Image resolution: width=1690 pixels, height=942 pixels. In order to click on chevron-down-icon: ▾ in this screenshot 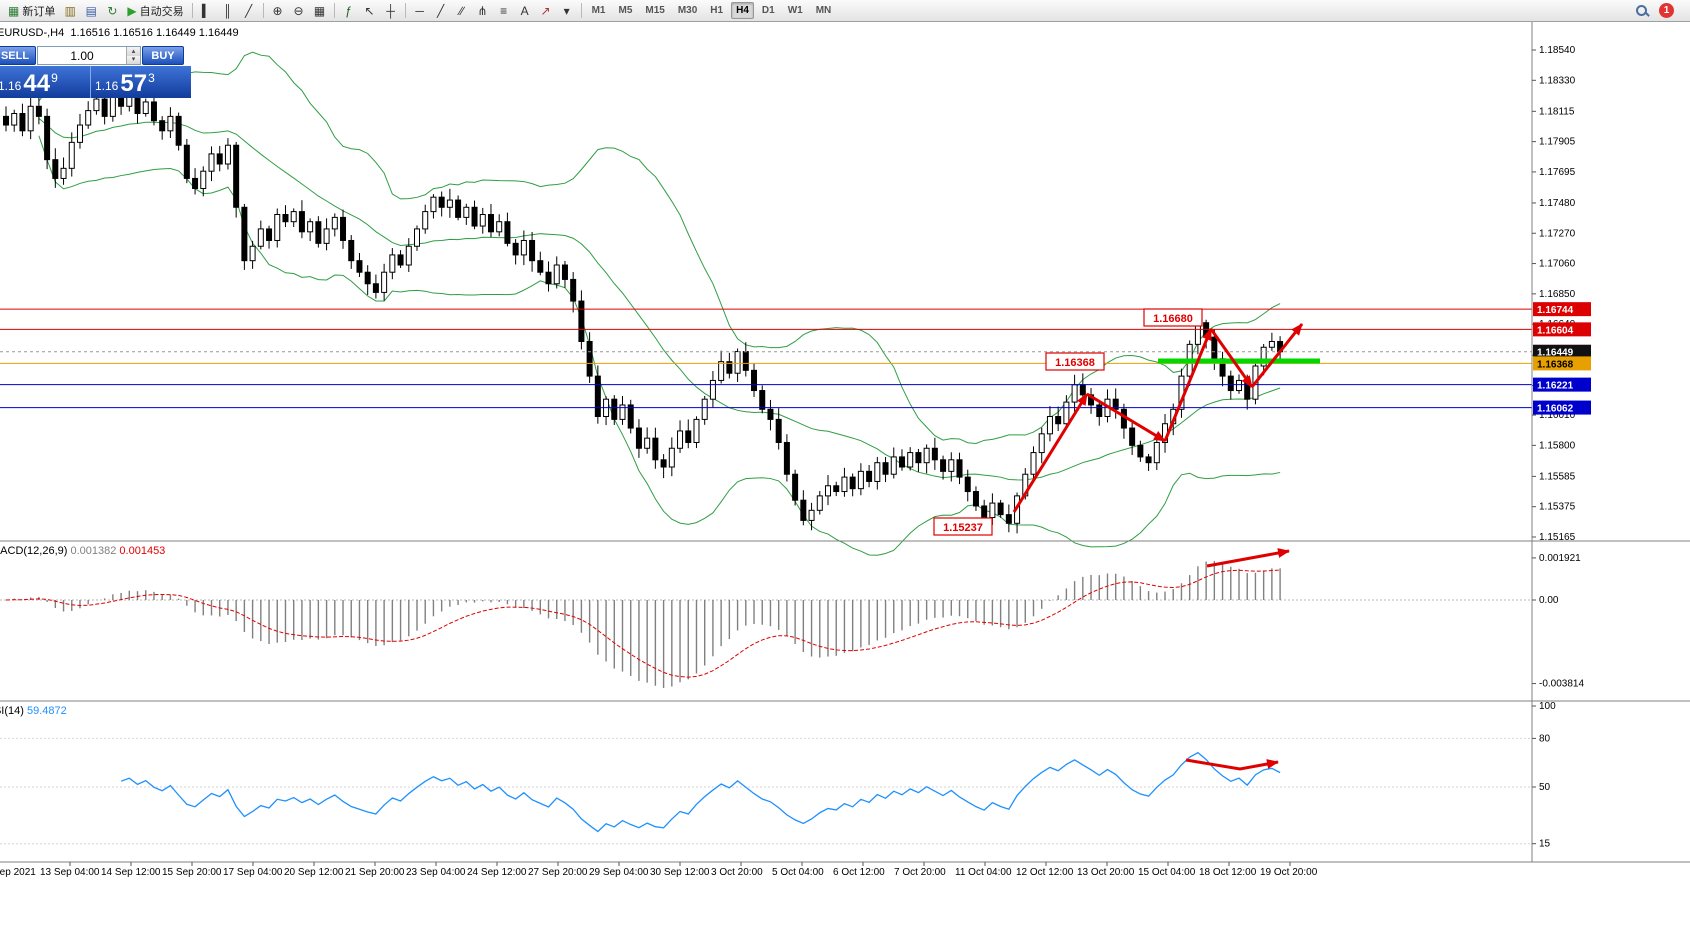, I will do `click(566, 10)`.